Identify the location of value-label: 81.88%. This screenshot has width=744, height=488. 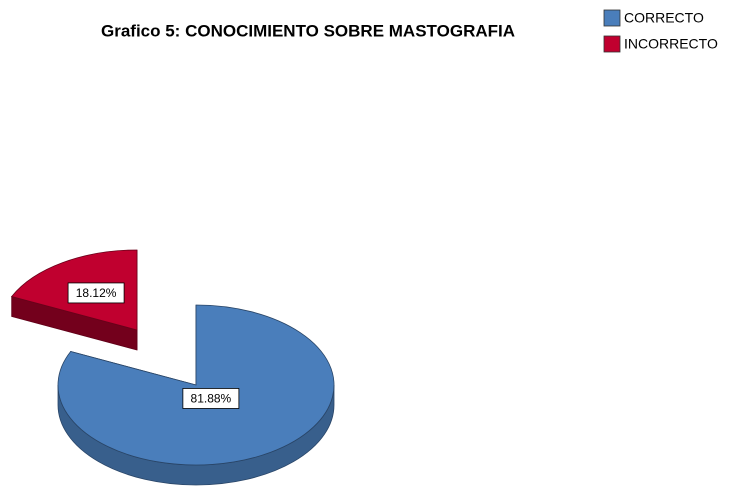
(211, 399).